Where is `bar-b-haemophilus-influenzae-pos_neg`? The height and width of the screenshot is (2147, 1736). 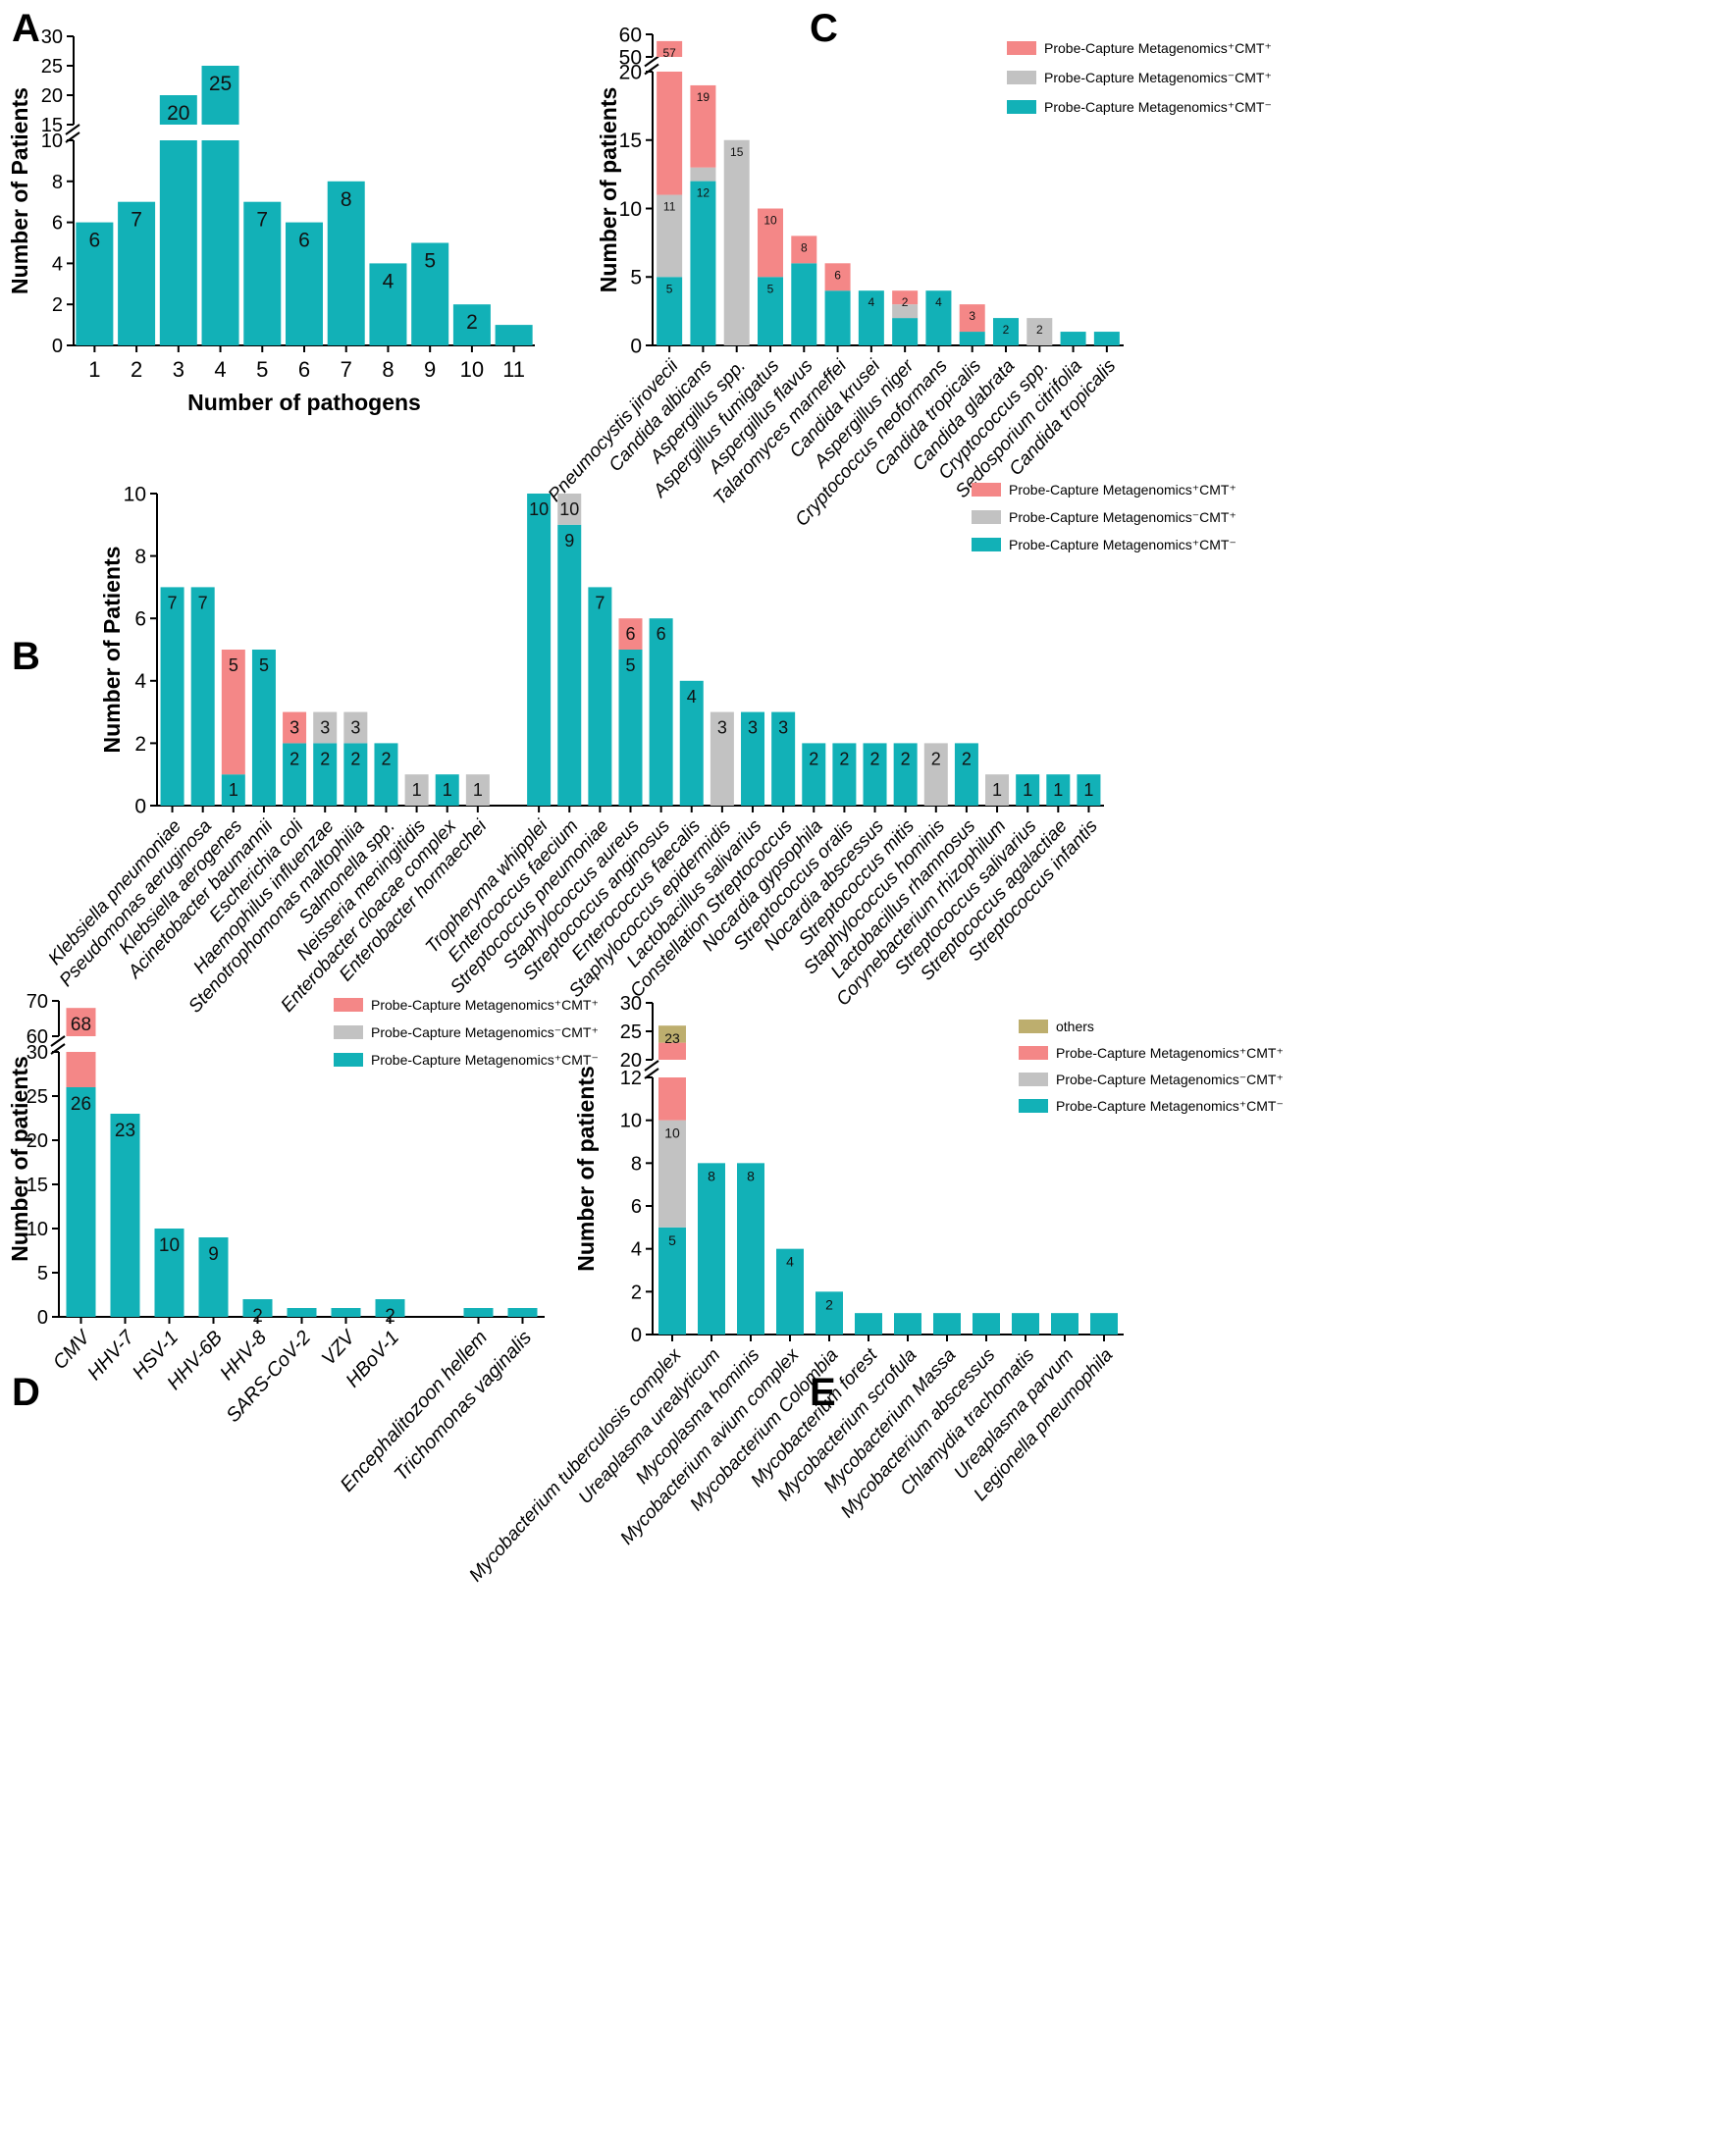
bar-b-haemophilus-influenzae-pos_neg is located at coordinates (325, 774).